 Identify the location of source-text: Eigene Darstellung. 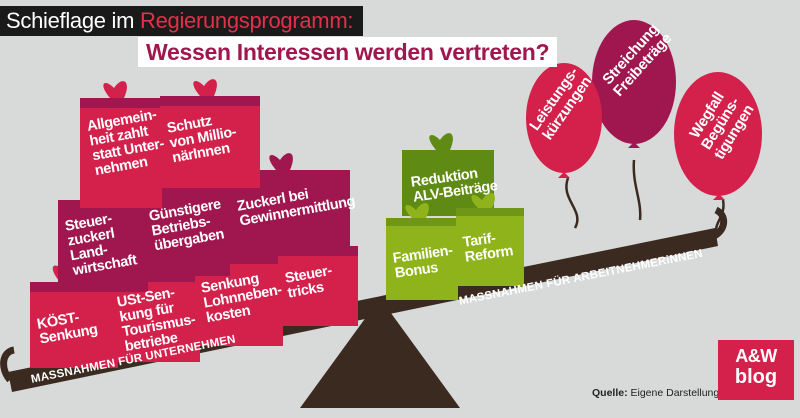
(673, 393).